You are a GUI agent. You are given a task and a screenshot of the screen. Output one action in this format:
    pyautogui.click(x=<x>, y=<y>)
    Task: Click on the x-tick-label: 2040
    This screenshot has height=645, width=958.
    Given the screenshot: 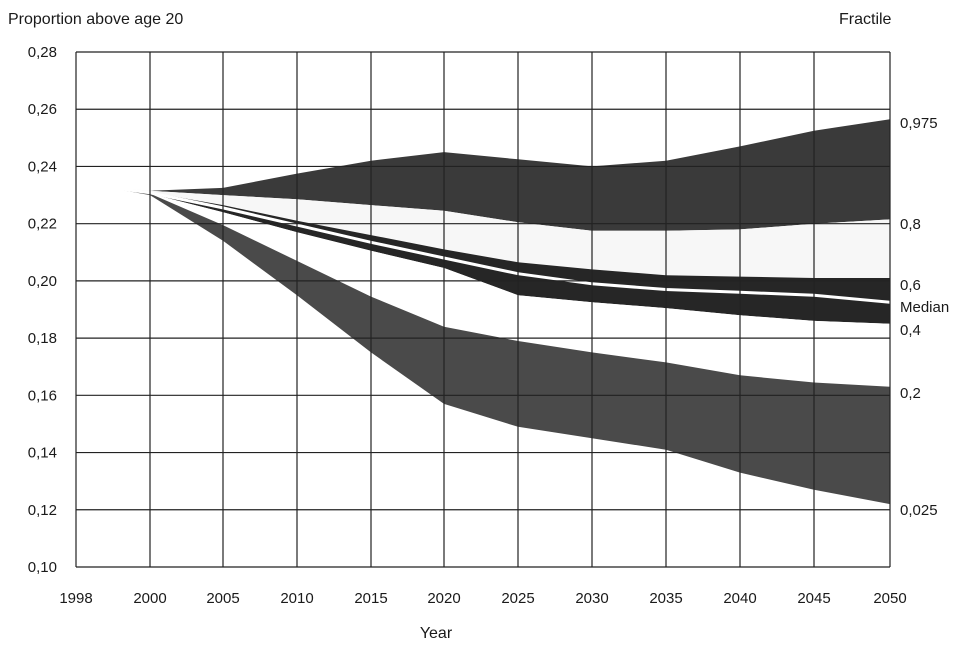 What is the action you would take?
    pyautogui.click(x=739, y=598)
    